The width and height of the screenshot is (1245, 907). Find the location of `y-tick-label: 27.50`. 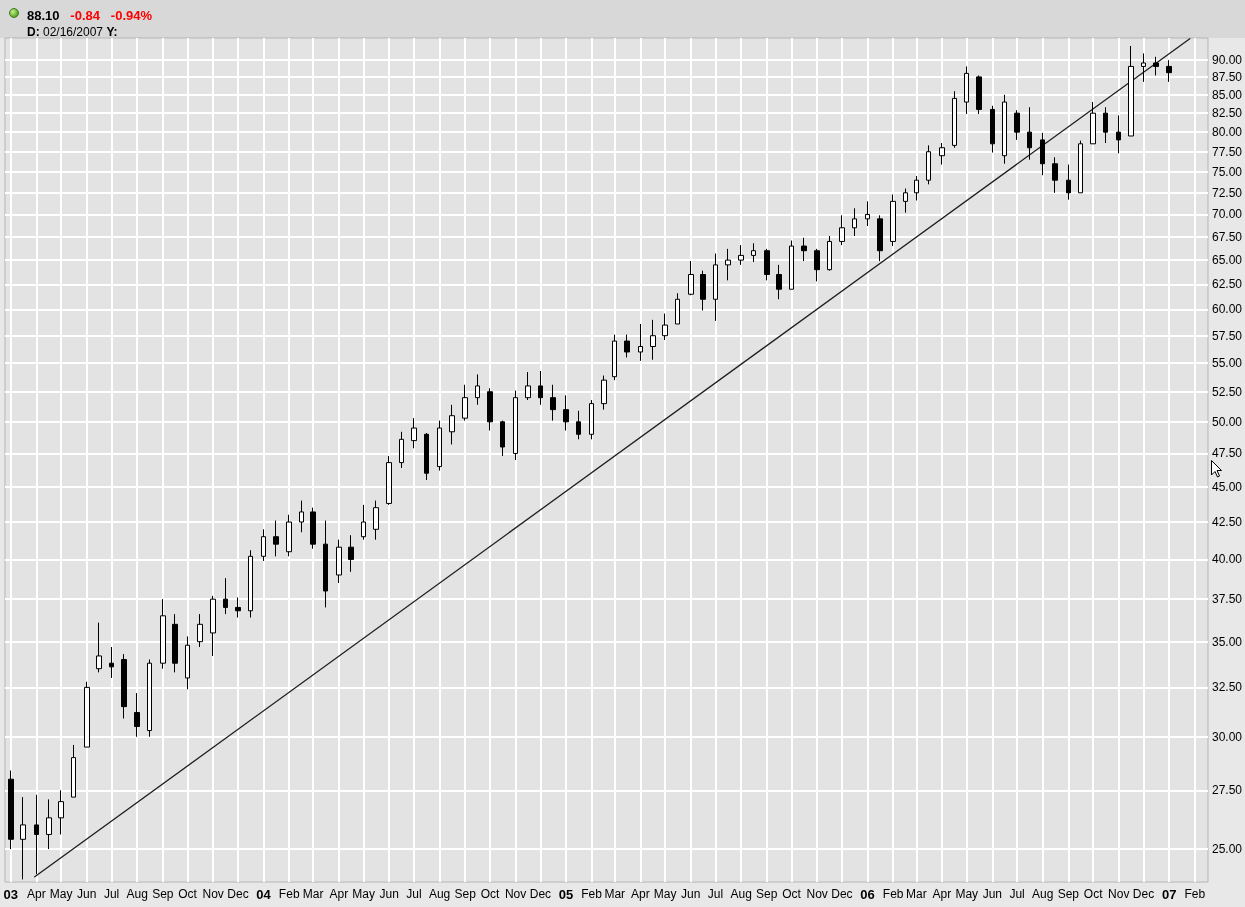

y-tick-label: 27.50 is located at coordinates (1227, 790).